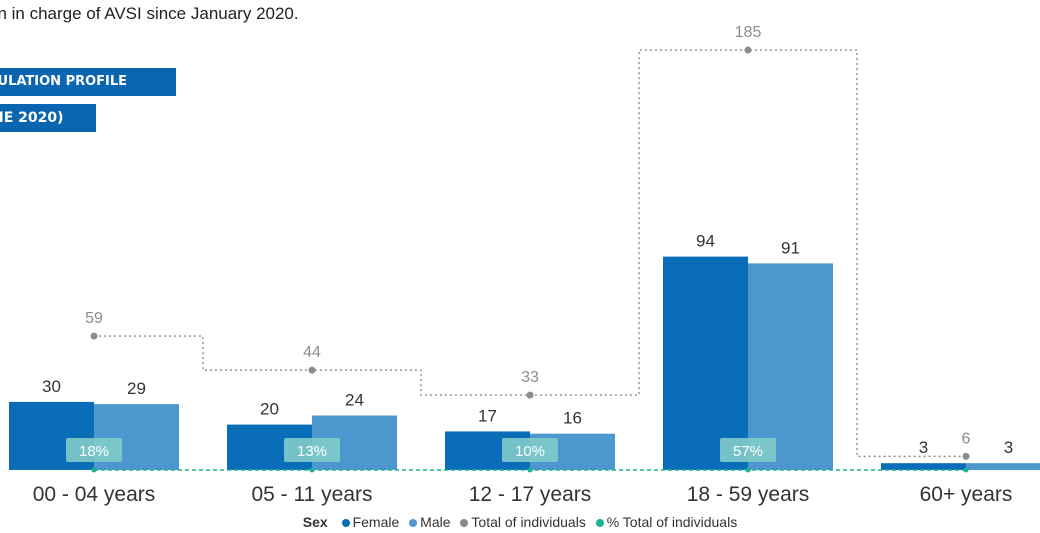  What do you see at coordinates (51, 386) in the screenshot?
I see `value-label-female: 30` at bounding box center [51, 386].